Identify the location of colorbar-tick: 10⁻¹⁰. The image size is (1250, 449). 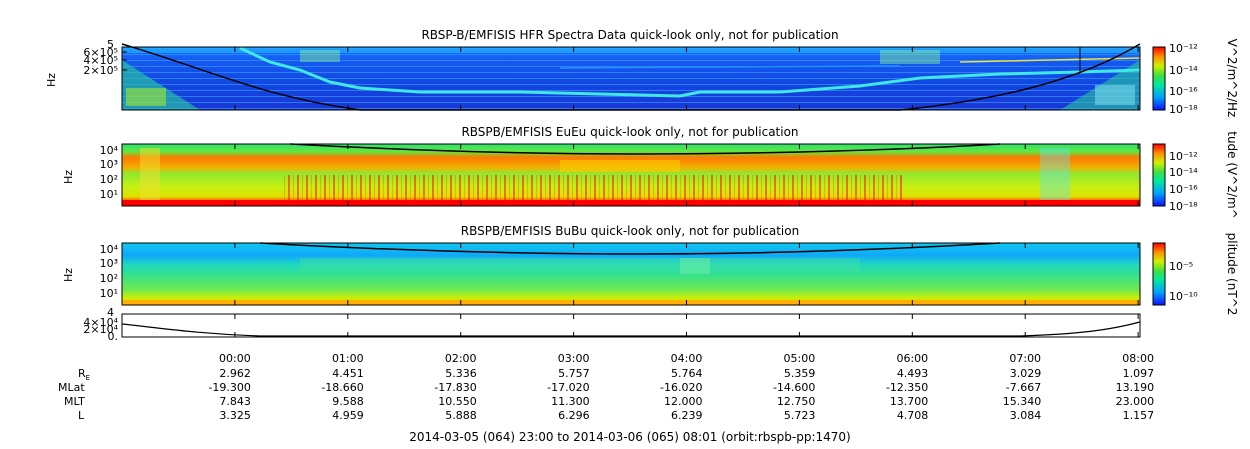
(1183, 296).